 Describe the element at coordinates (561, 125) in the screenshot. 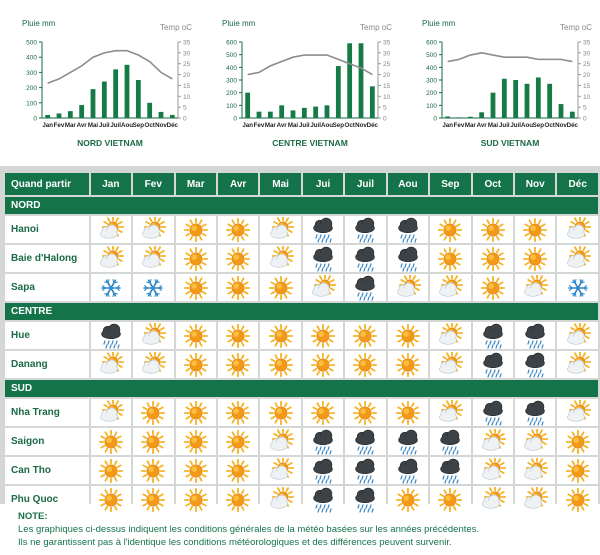

I see `x-tick-label: Nov` at that location.